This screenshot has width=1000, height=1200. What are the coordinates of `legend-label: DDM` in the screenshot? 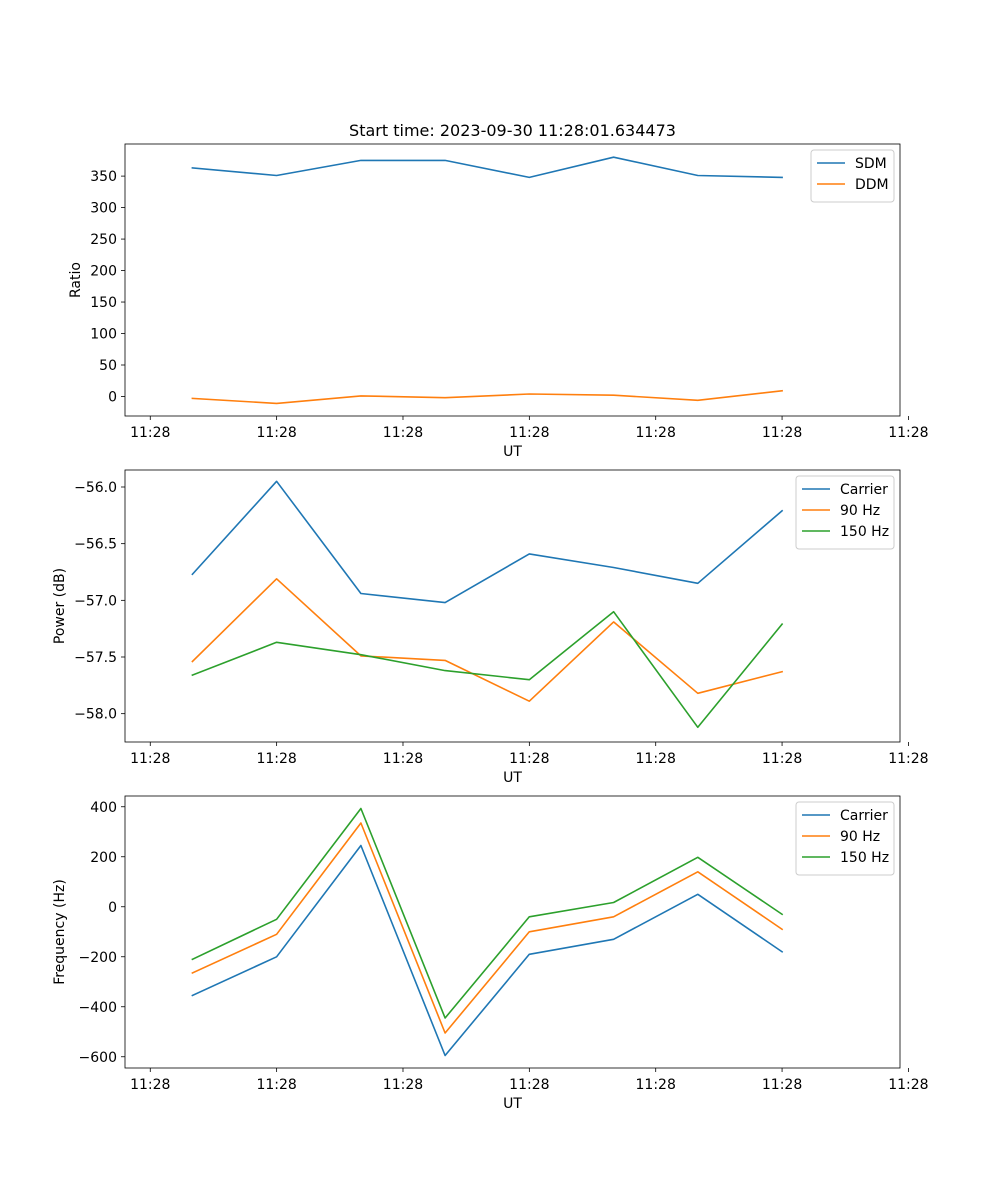 It's located at (872, 185).